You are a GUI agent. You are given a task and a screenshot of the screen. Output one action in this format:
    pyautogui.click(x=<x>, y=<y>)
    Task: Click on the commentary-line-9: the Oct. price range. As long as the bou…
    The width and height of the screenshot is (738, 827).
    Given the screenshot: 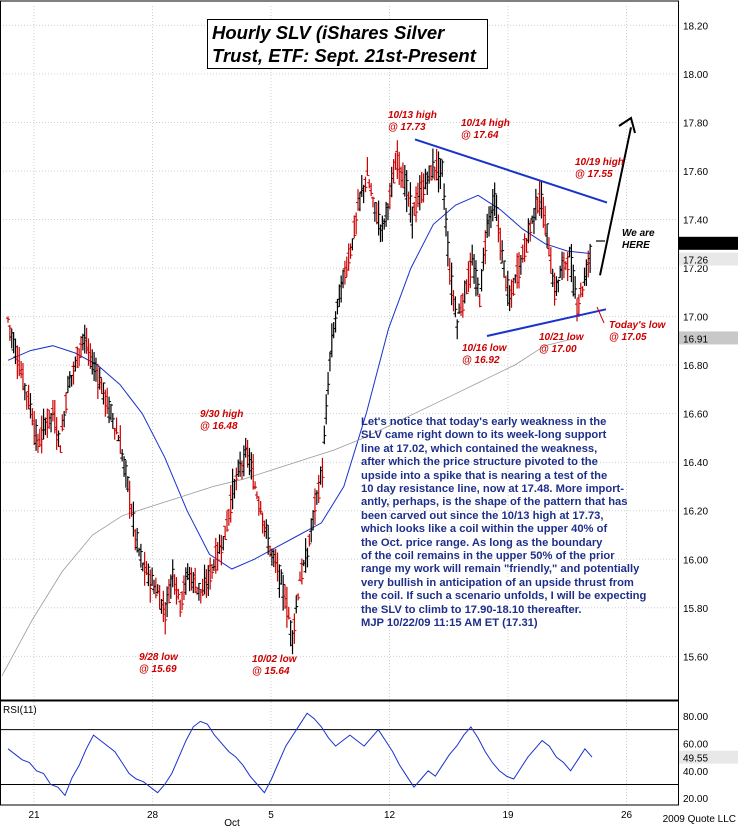 What is the action you would take?
    pyautogui.click(x=482, y=542)
    